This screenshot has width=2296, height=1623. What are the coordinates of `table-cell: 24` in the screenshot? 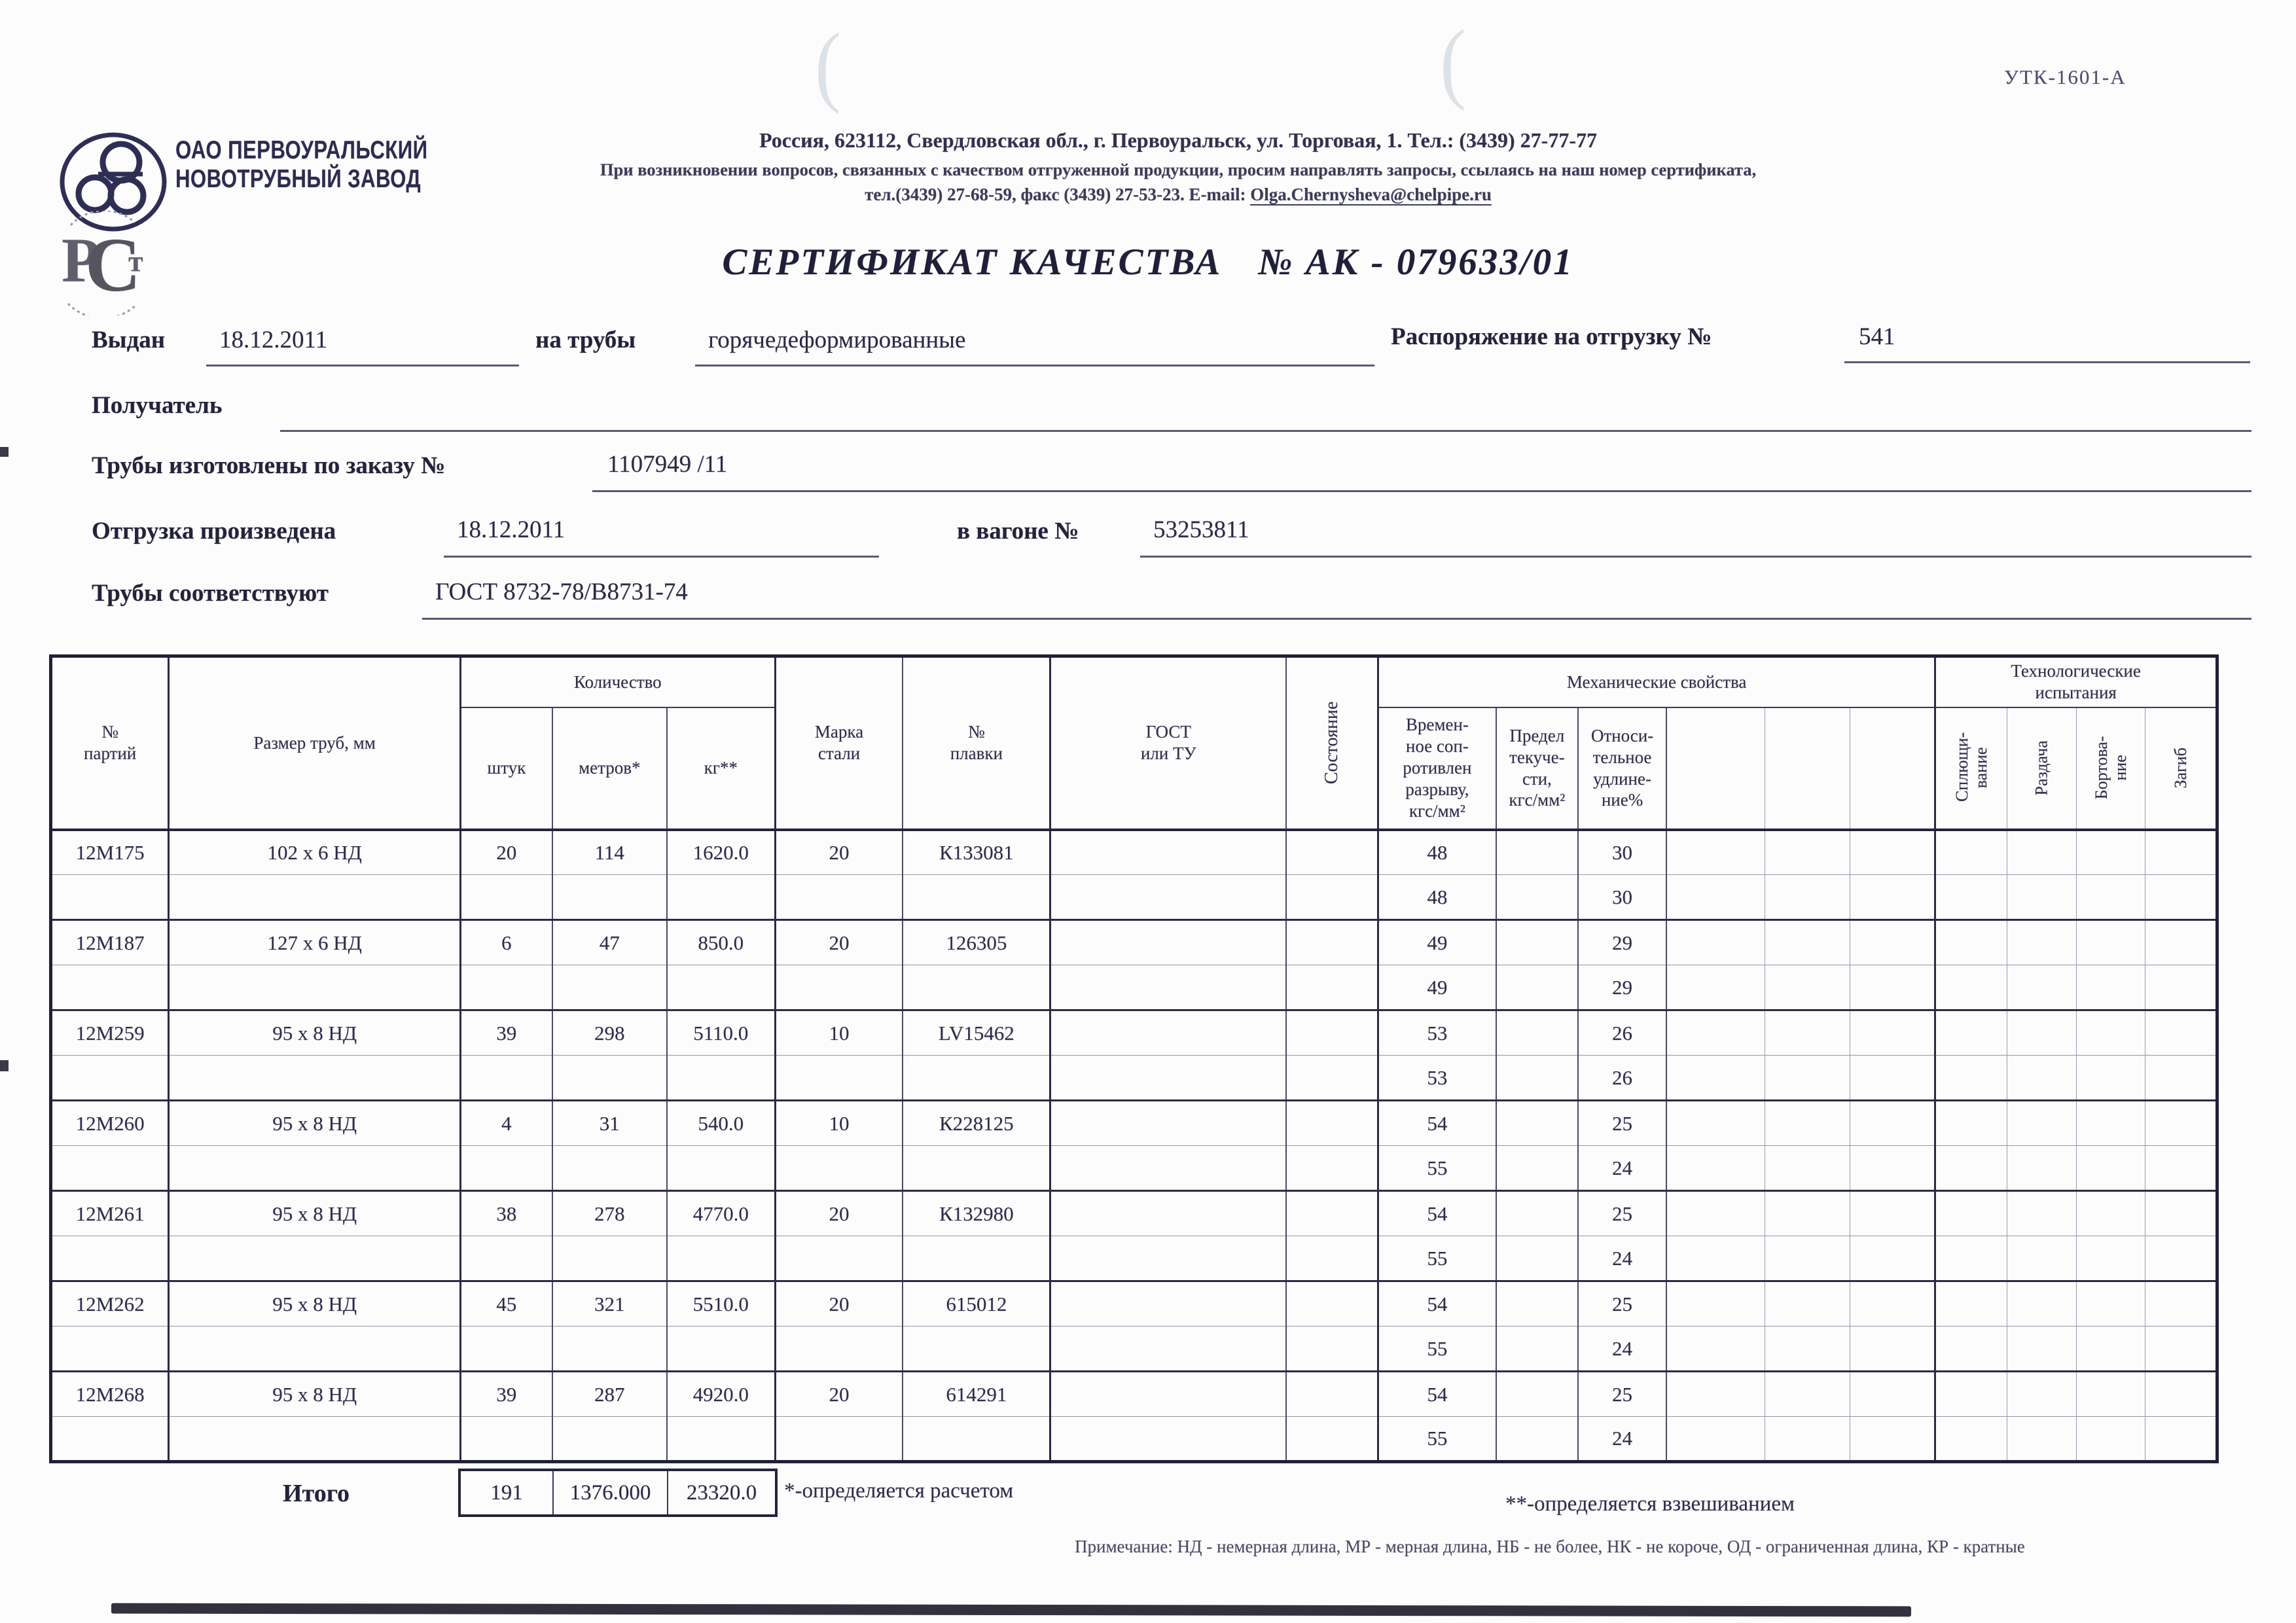 It's located at (1622, 1439).